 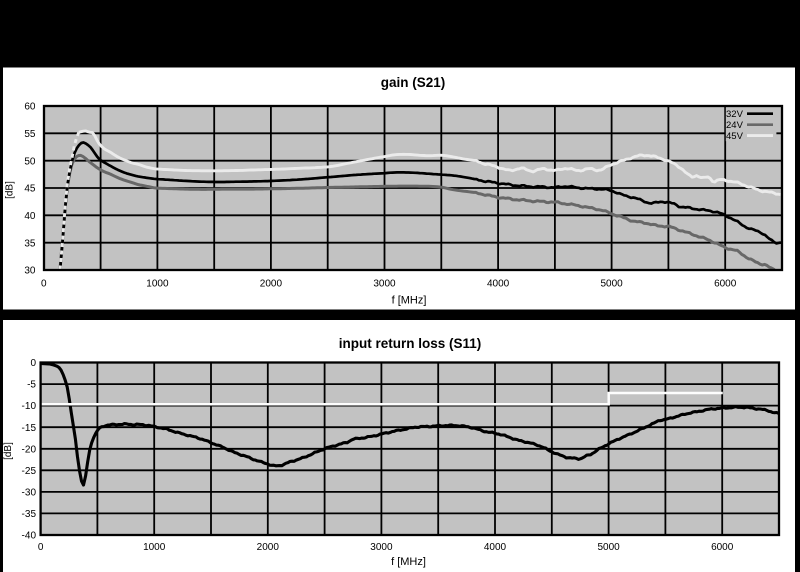 What do you see at coordinates (29, 471) in the screenshot?
I see `svg-text: -25` at bounding box center [29, 471].